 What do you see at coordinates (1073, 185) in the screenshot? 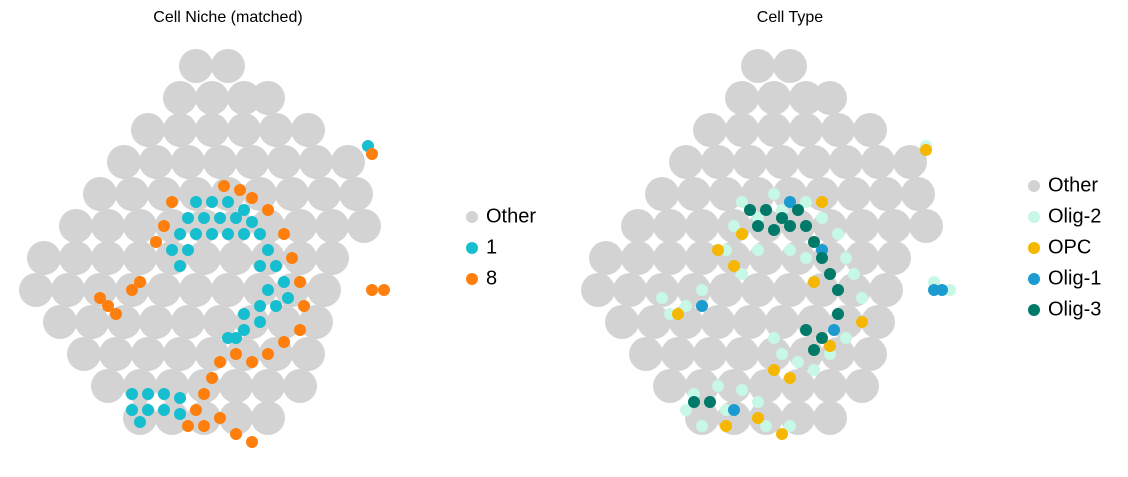
I see `legend-label: Other` at bounding box center [1073, 185].